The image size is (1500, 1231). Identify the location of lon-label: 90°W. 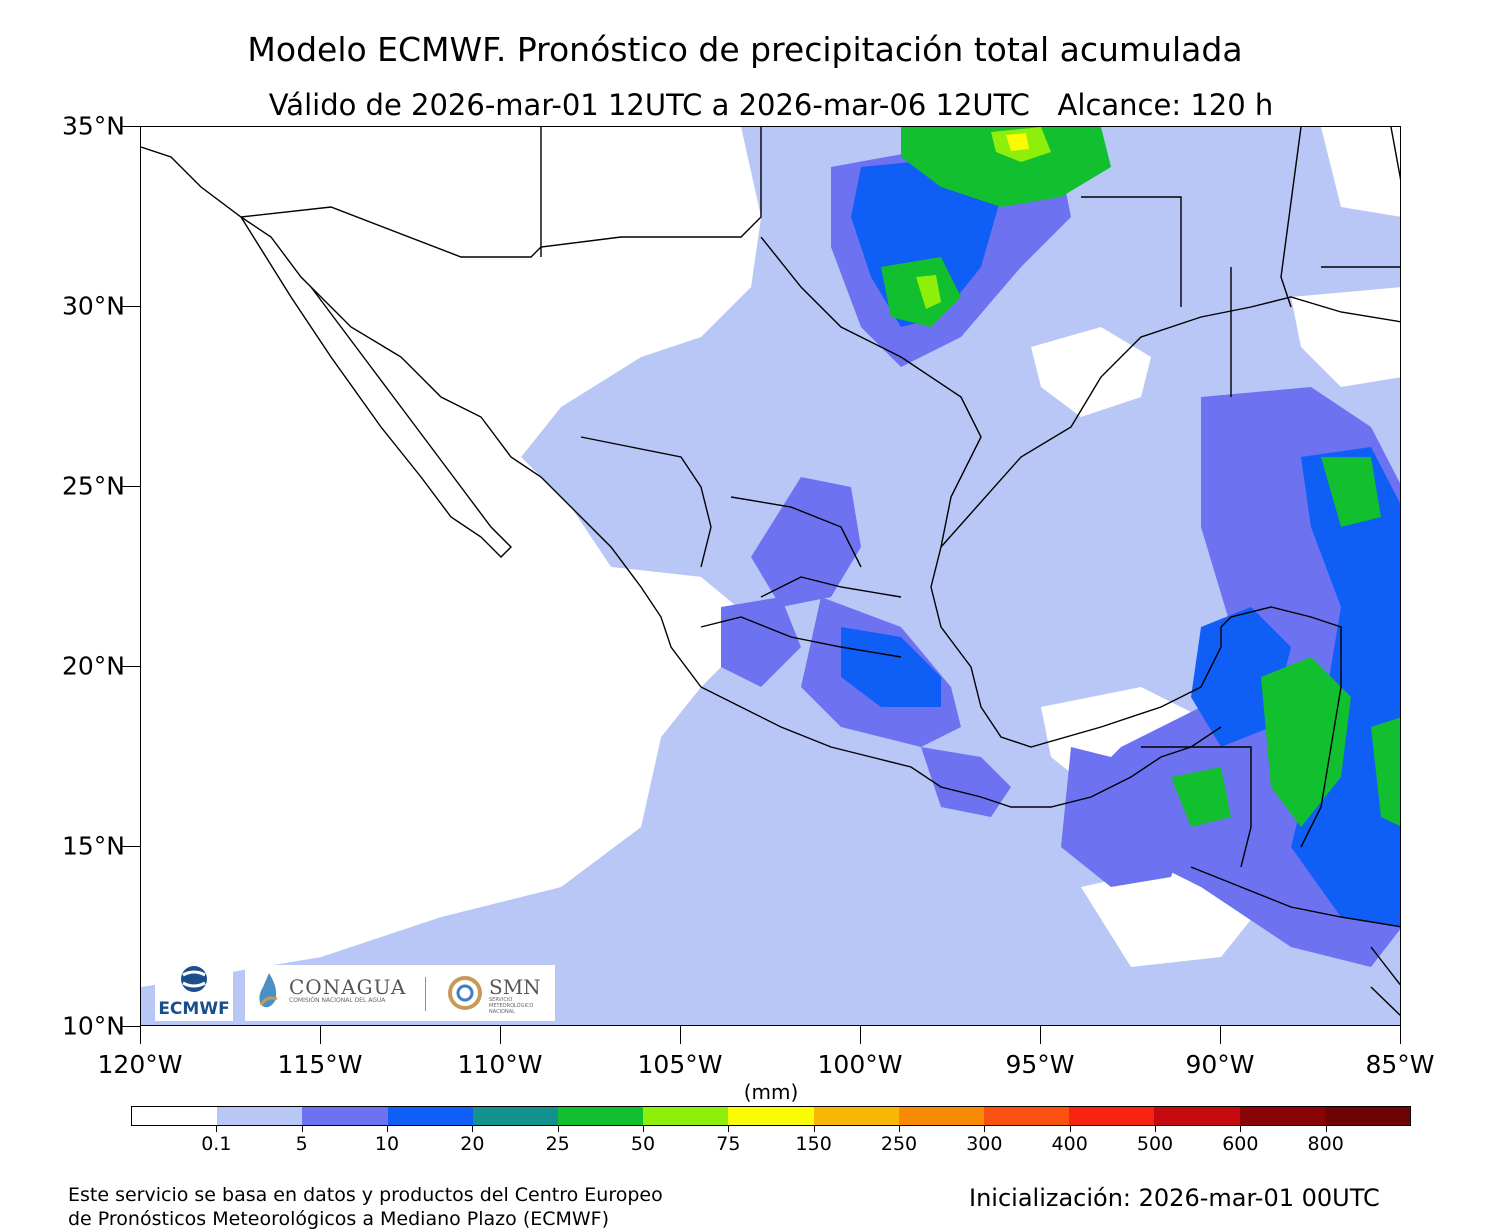
(1220, 1064).